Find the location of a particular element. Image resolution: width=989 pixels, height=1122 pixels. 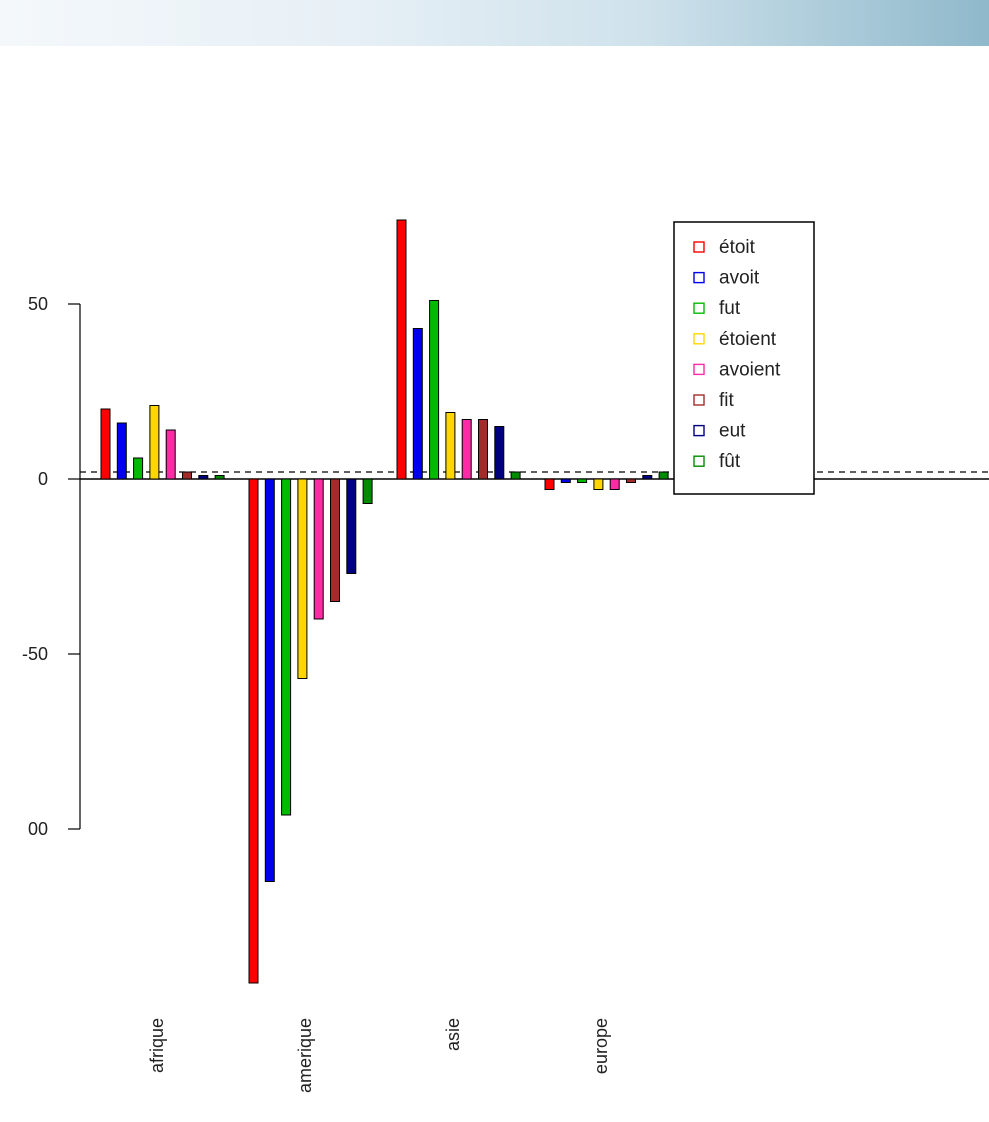

legend-label-1: avoit is located at coordinates (739, 278).